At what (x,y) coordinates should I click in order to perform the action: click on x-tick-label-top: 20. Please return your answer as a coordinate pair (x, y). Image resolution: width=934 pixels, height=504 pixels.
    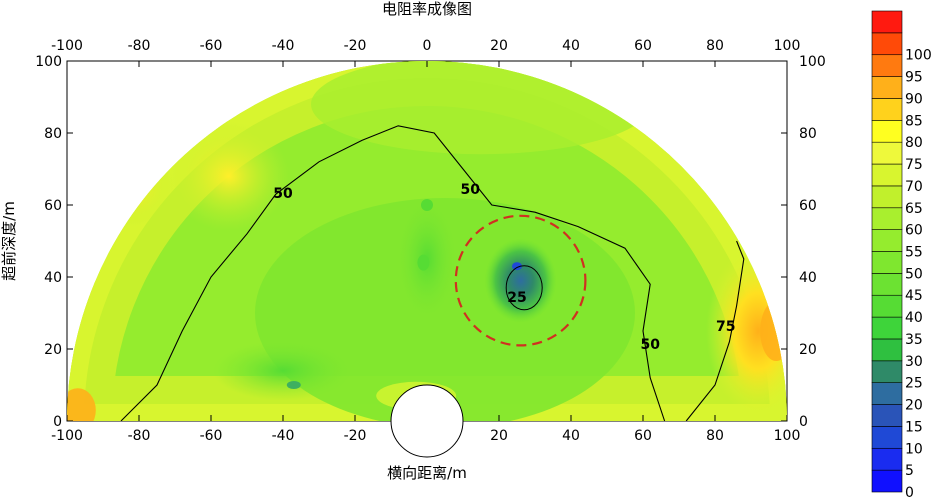
    Looking at the image, I should click on (499, 46).